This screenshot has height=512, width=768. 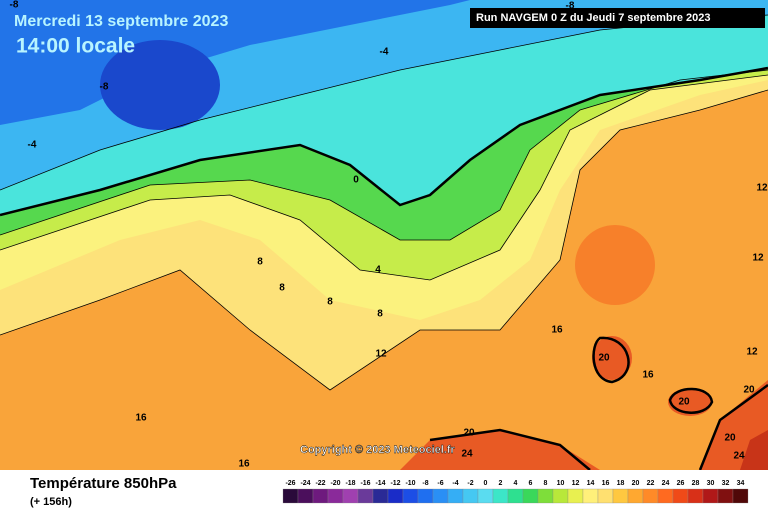 I want to click on legend-label: -22, so click(x=320, y=483).